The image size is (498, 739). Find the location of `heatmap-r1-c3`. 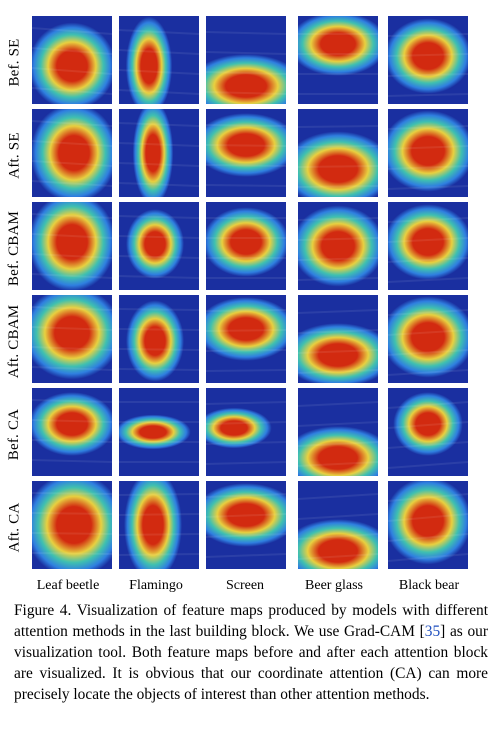

heatmap-r1-c3 is located at coordinates (246, 60).